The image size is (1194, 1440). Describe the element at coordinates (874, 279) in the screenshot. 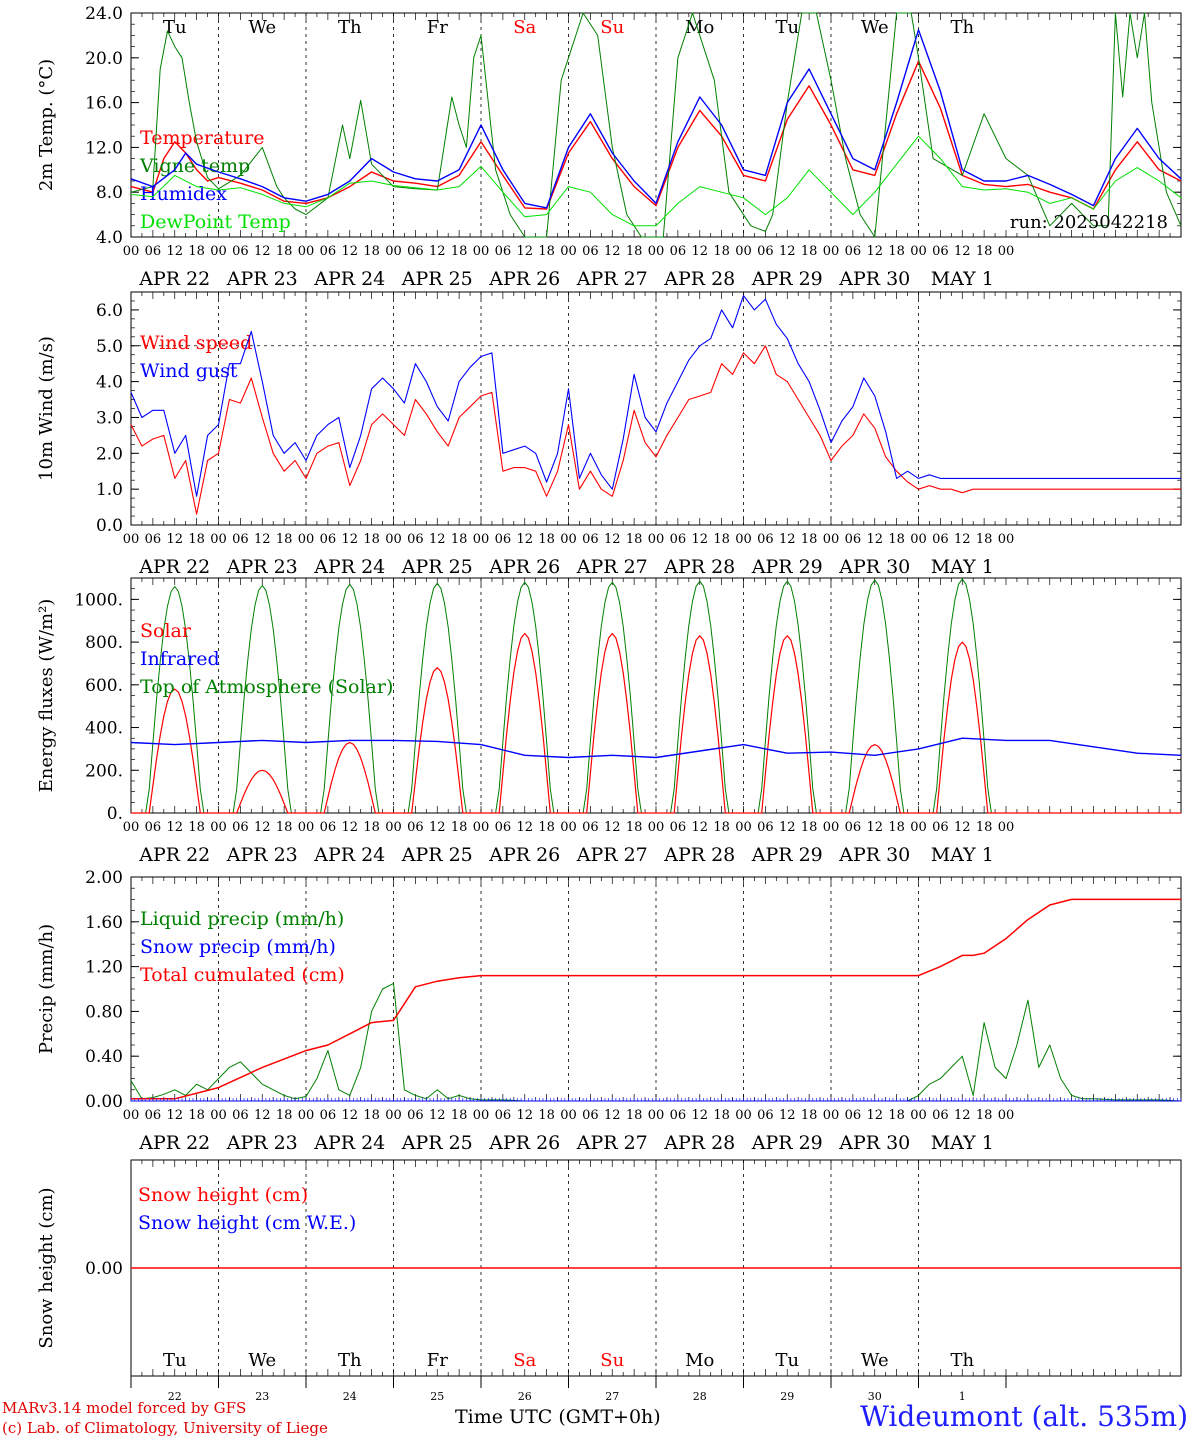

I see `date-label: APR 30` at that location.